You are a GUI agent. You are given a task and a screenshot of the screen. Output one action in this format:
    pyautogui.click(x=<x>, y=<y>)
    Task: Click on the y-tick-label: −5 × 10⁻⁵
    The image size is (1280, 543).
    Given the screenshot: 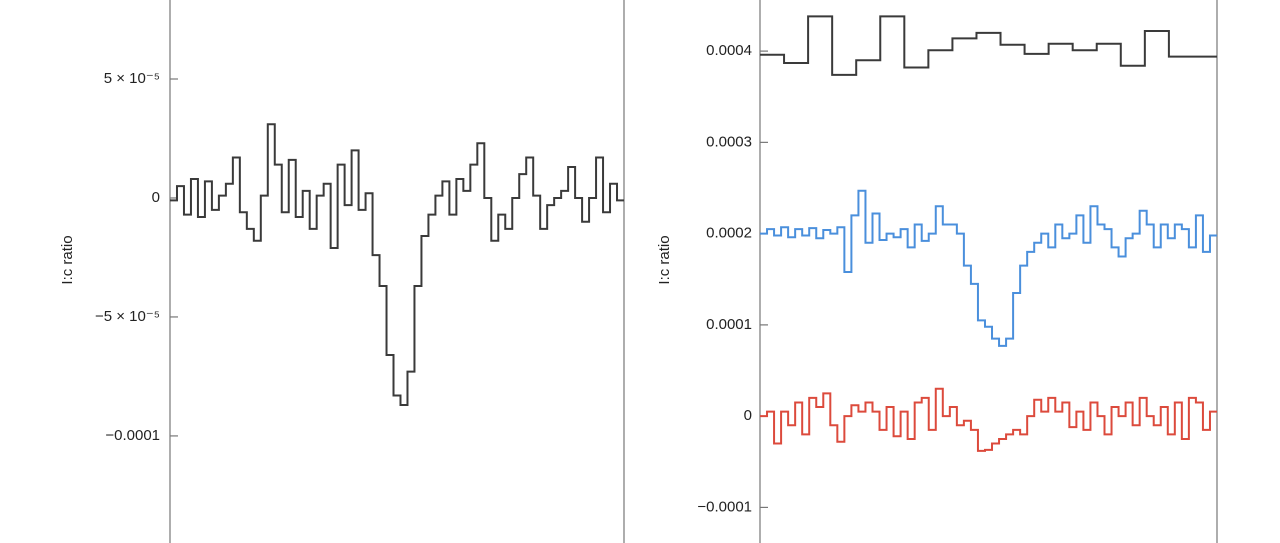 What is the action you would take?
    pyautogui.click(x=127, y=316)
    